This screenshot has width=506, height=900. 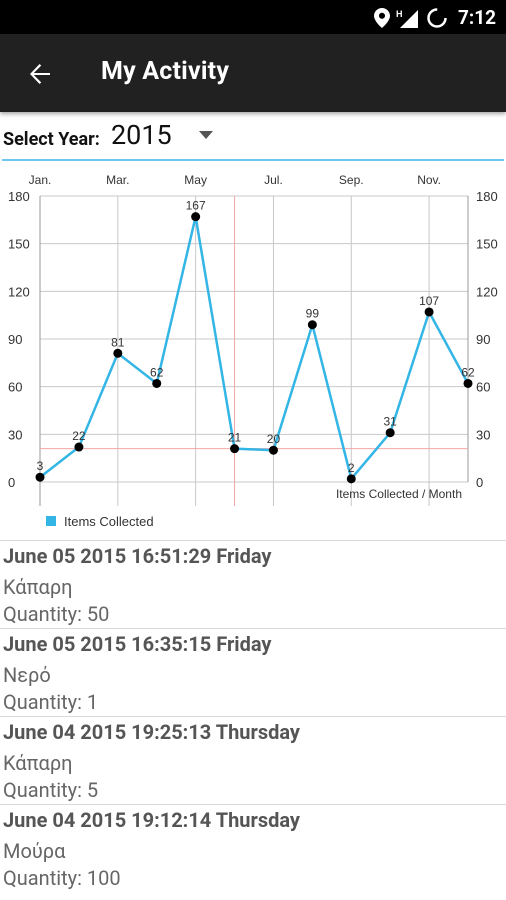 What do you see at coordinates (399, 14) in the screenshot?
I see `svg-text: H` at bounding box center [399, 14].